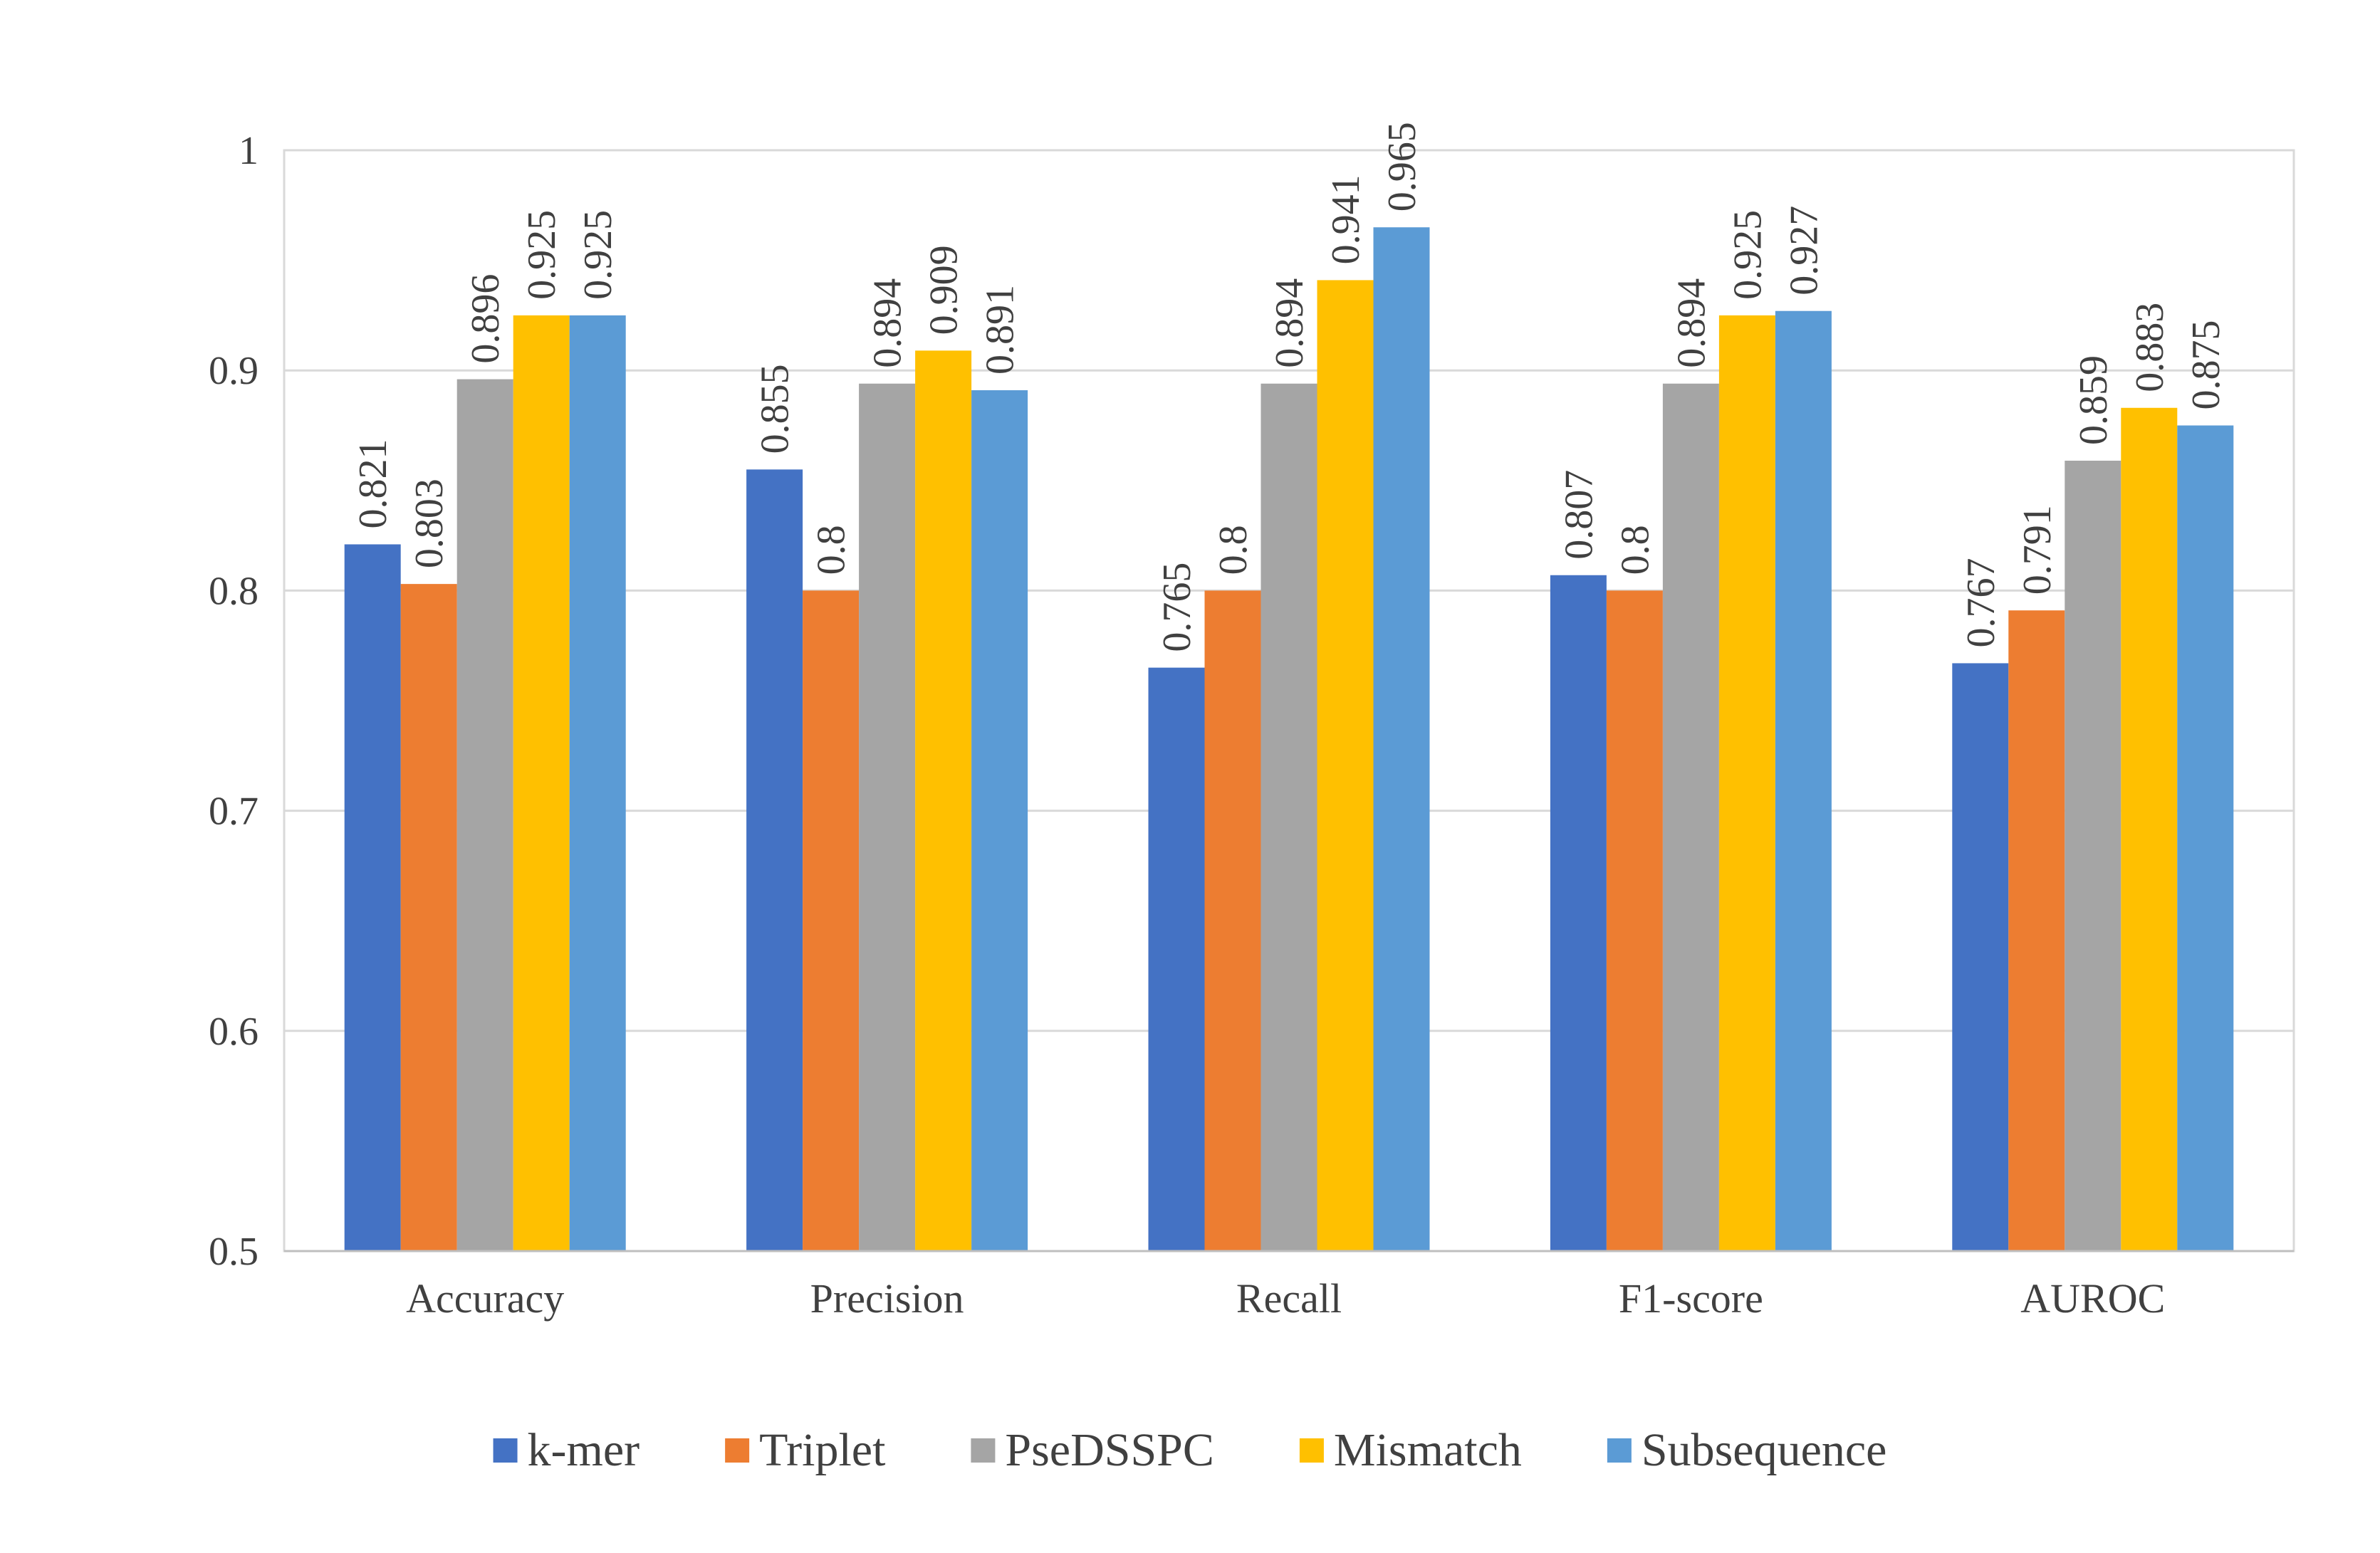 This screenshot has width=2380, height=1553. I want to click on legend-item: Mismatch, so click(1410, 1450).